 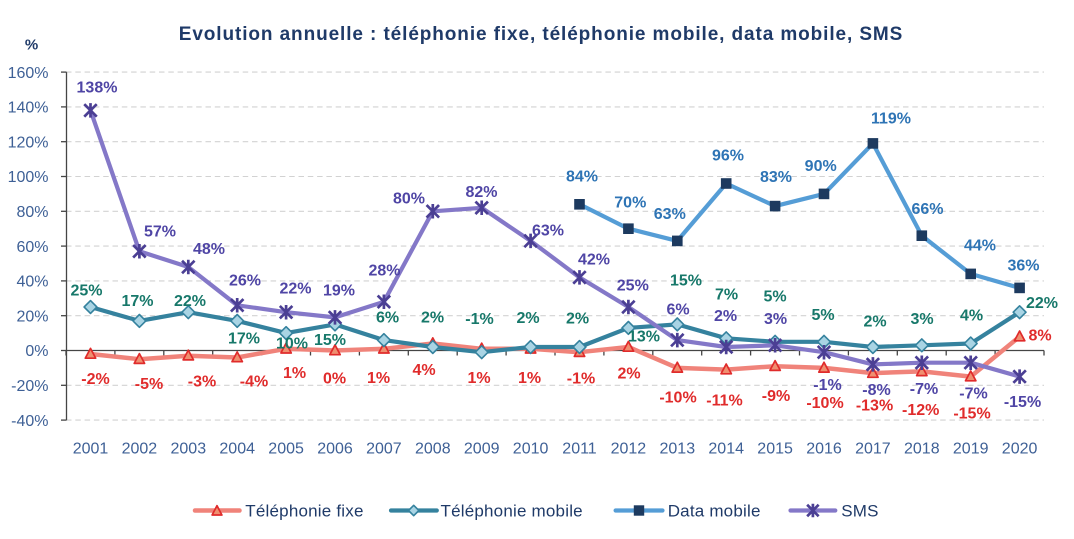 I want to click on svg-text: 140%, so click(x=28, y=108).